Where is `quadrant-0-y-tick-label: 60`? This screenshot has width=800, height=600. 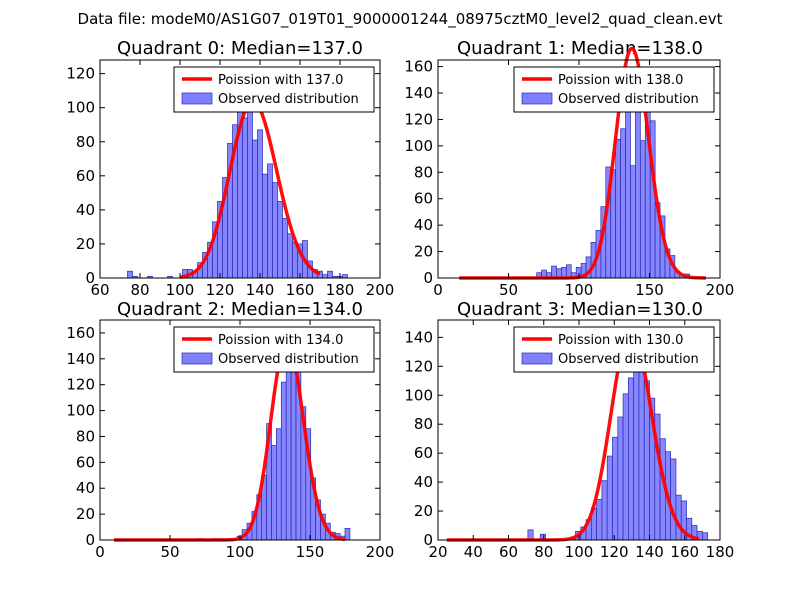
quadrant-0-y-tick-label: 60 is located at coordinates (85, 176).